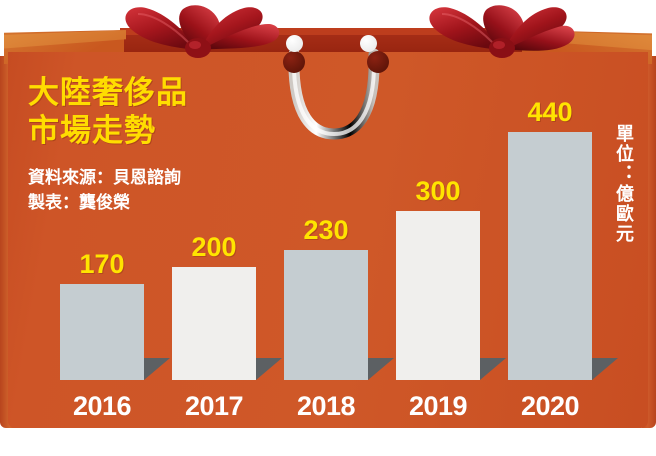 This screenshot has height=456, width=656. Describe the element at coordinates (326, 230) in the screenshot. I see `bar-value-2018: 230` at that location.